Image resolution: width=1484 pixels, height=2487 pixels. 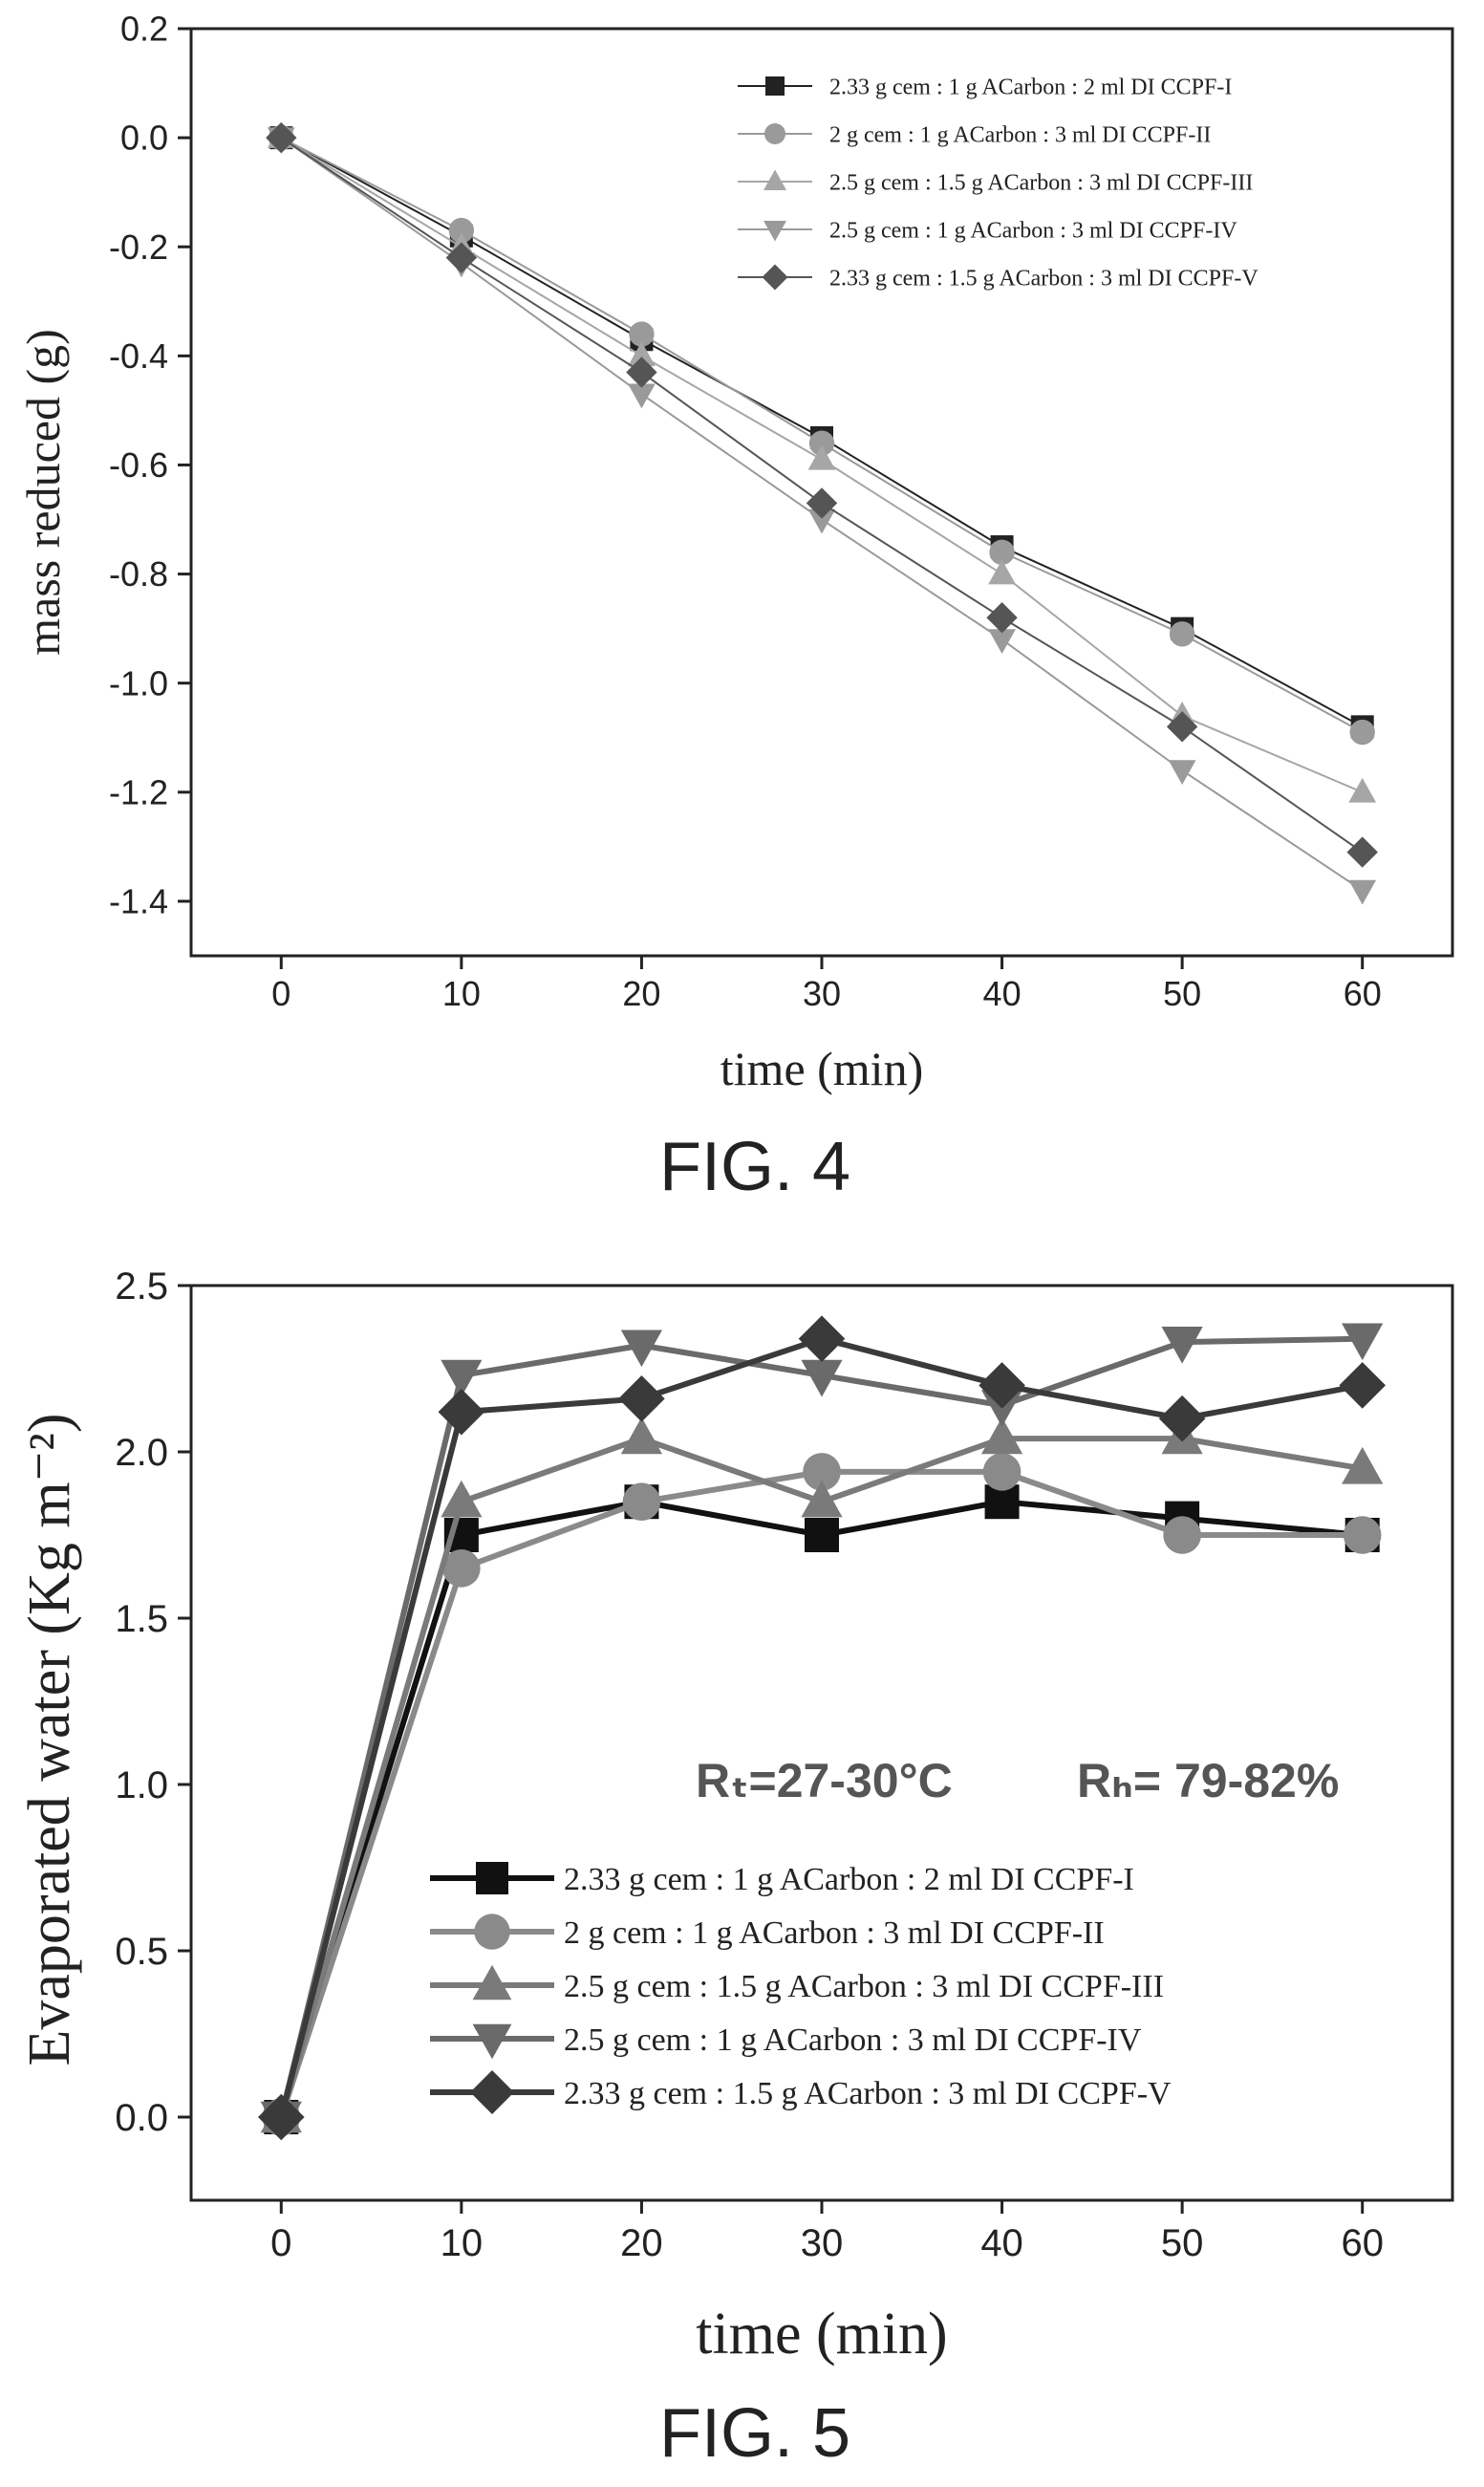 What do you see at coordinates (824, 1780) in the screenshot?
I see `fig5-annotation-temperature: Rₜ=27-30°C` at bounding box center [824, 1780].